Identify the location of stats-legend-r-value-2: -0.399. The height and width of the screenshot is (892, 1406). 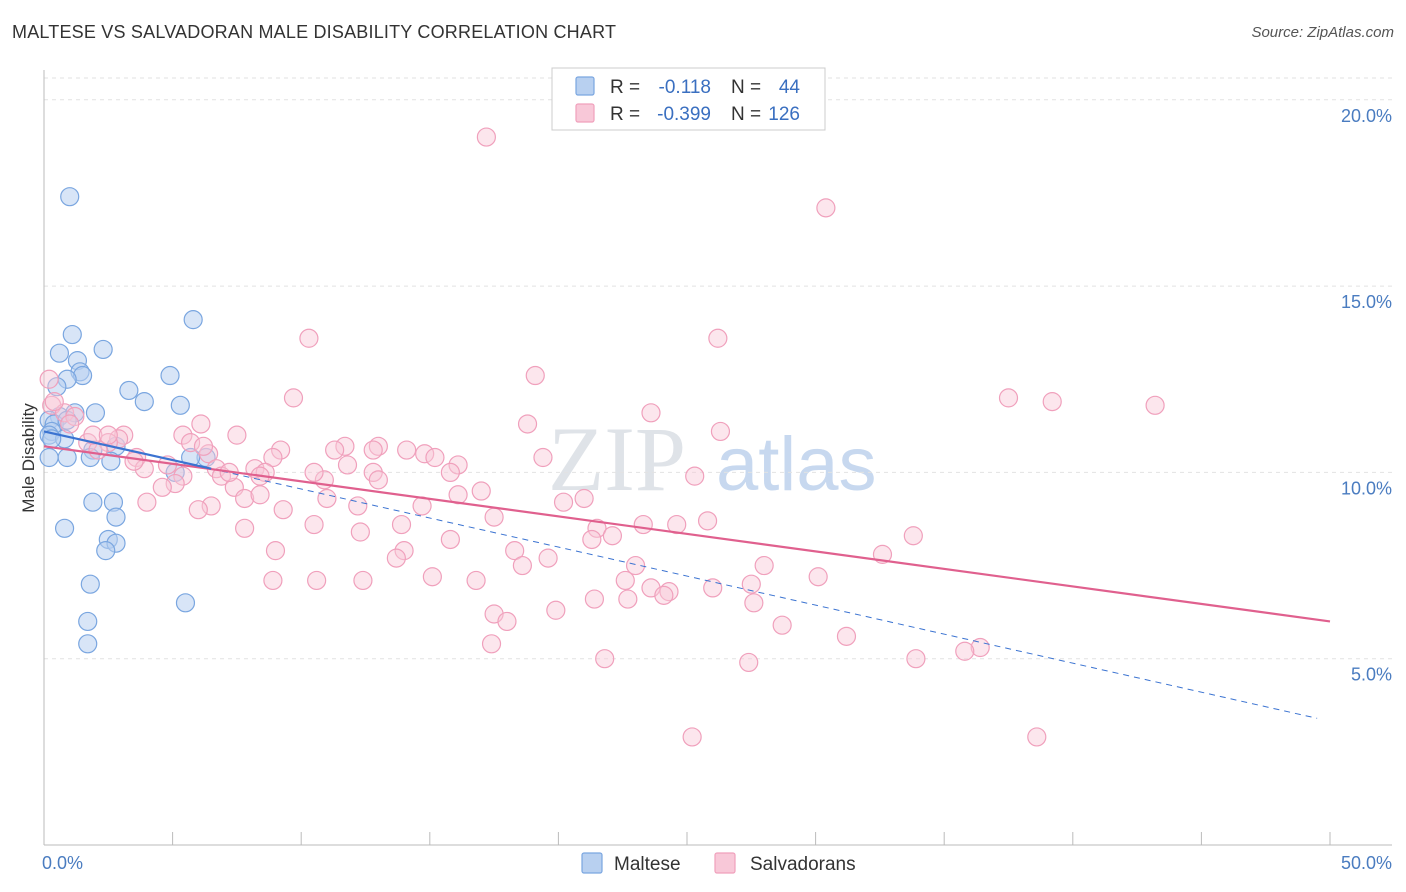
(684, 114).